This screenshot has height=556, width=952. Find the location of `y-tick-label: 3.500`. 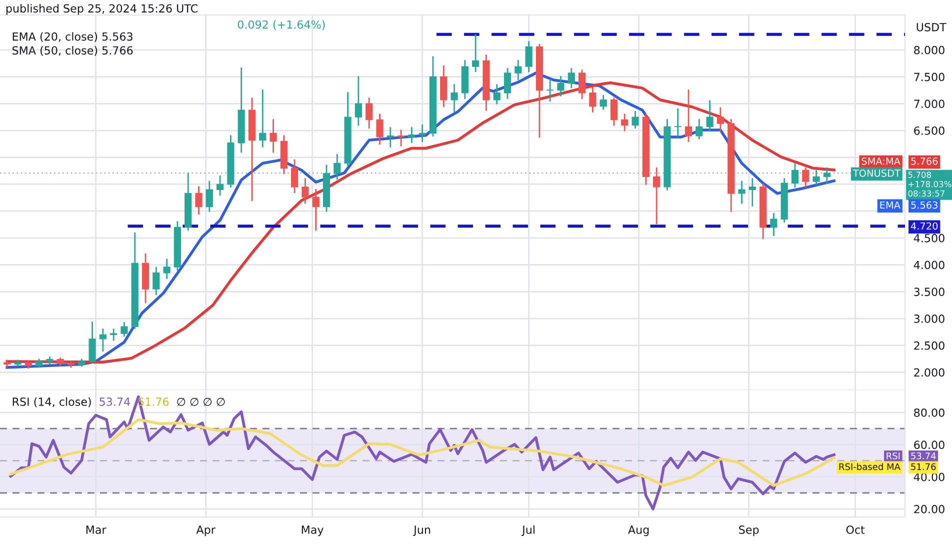

y-tick-label: 3.500 is located at coordinates (929, 292).